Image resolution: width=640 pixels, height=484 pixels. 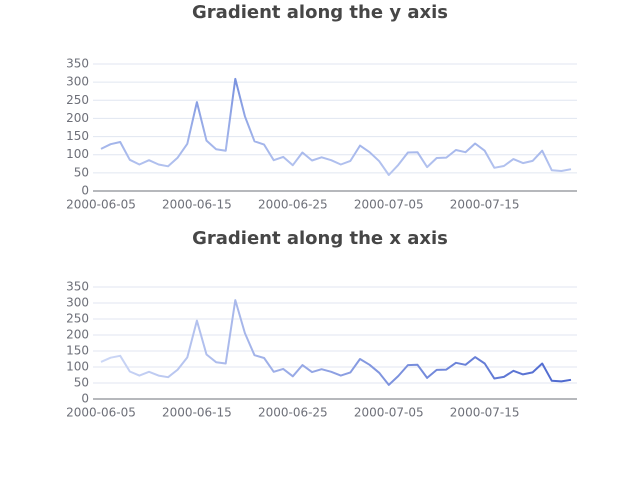 I want to click on chart-title: Gradient along the y axis, so click(x=320, y=12).